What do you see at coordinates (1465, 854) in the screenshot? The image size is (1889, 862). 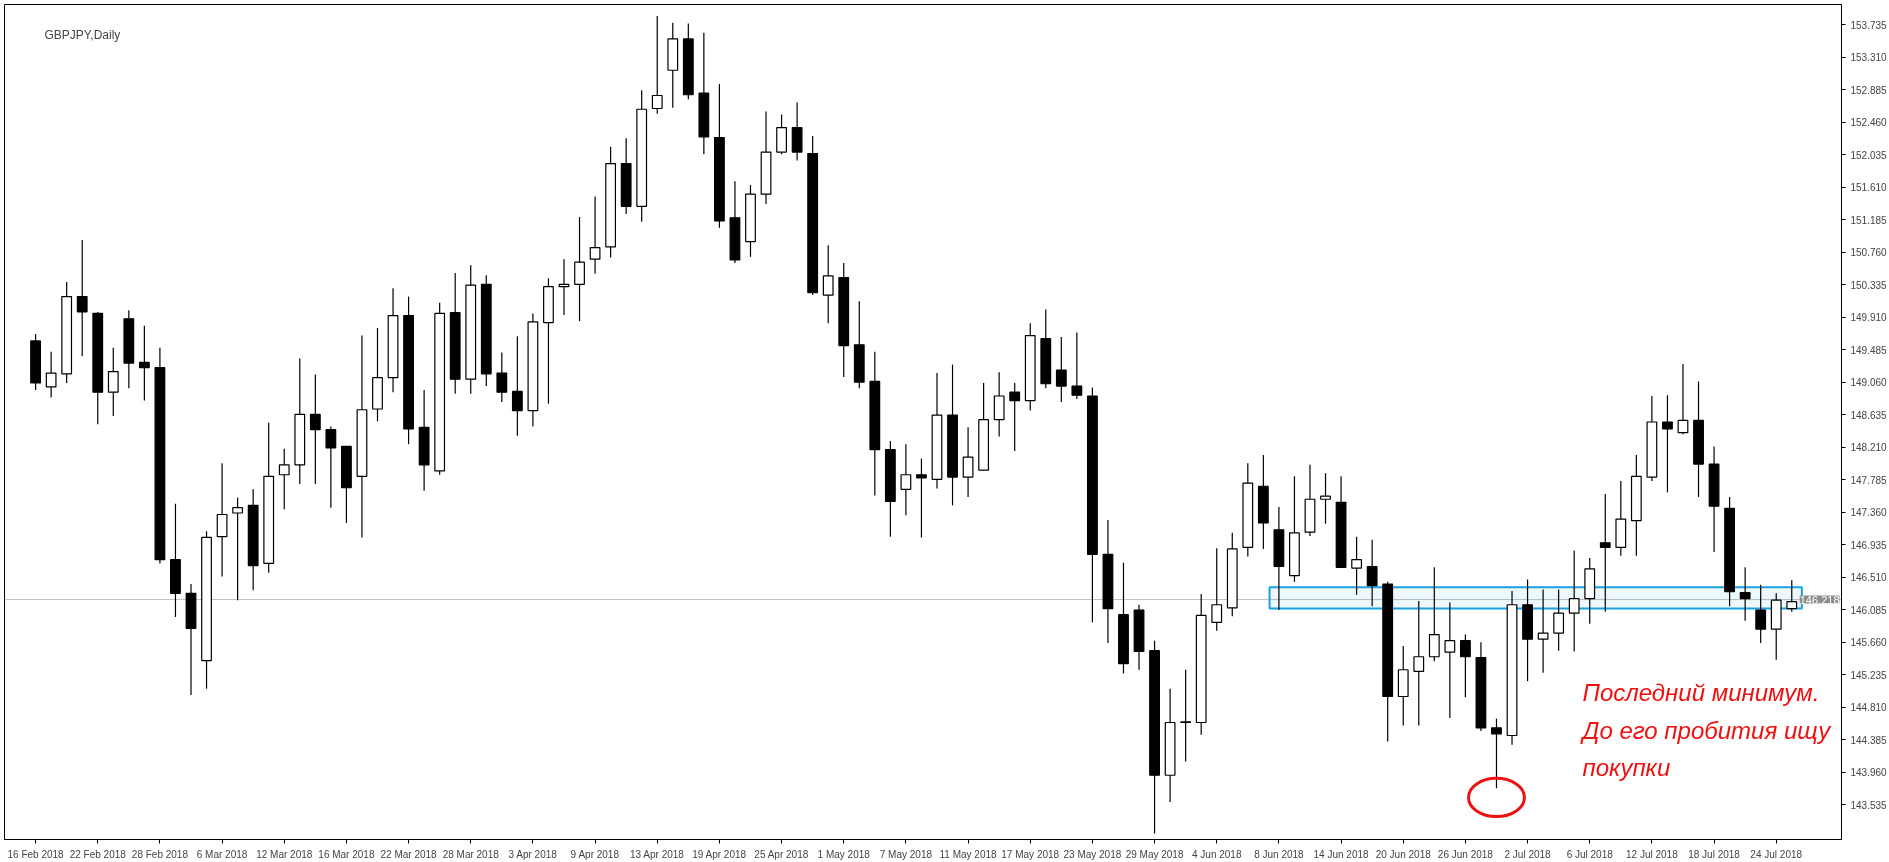 I see `x-tick-label: 26 Jun 2018` at bounding box center [1465, 854].